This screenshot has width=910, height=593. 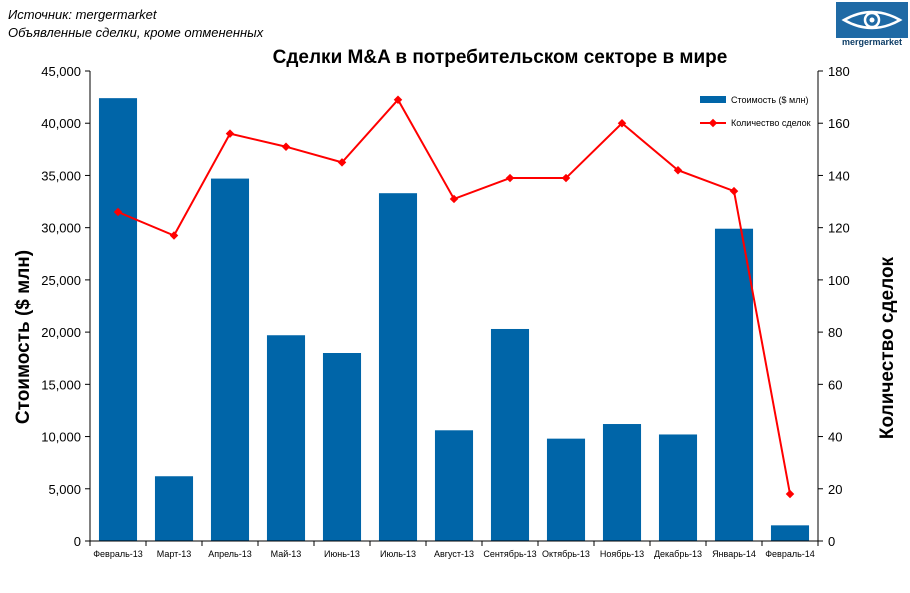 I want to click on y2-tick-label: 40, so click(x=835, y=437).